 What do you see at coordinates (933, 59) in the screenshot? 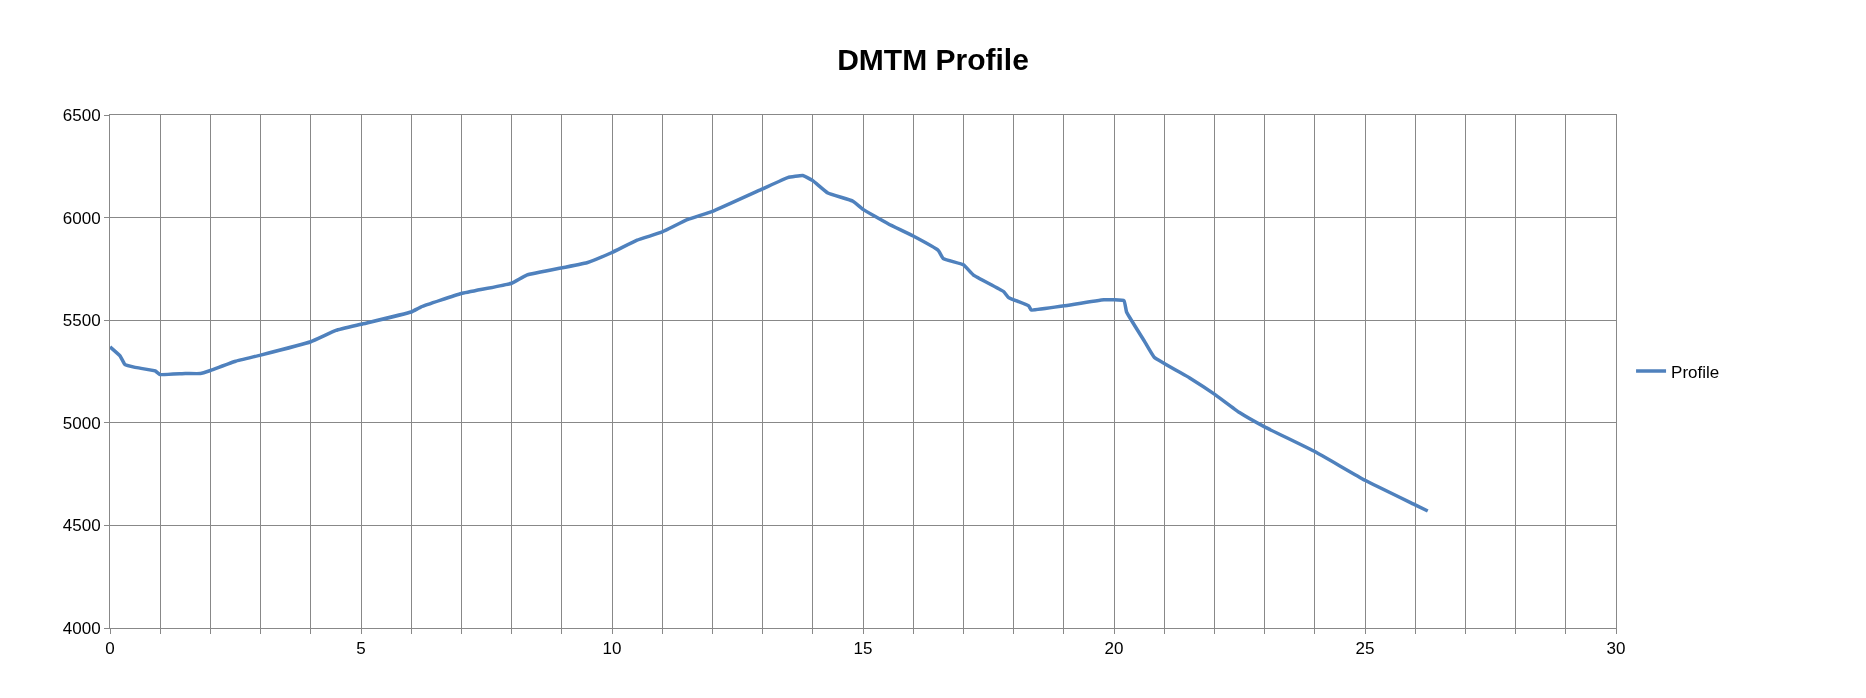
I see `chart-title: DMTM Profile` at bounding box center [933, 59].